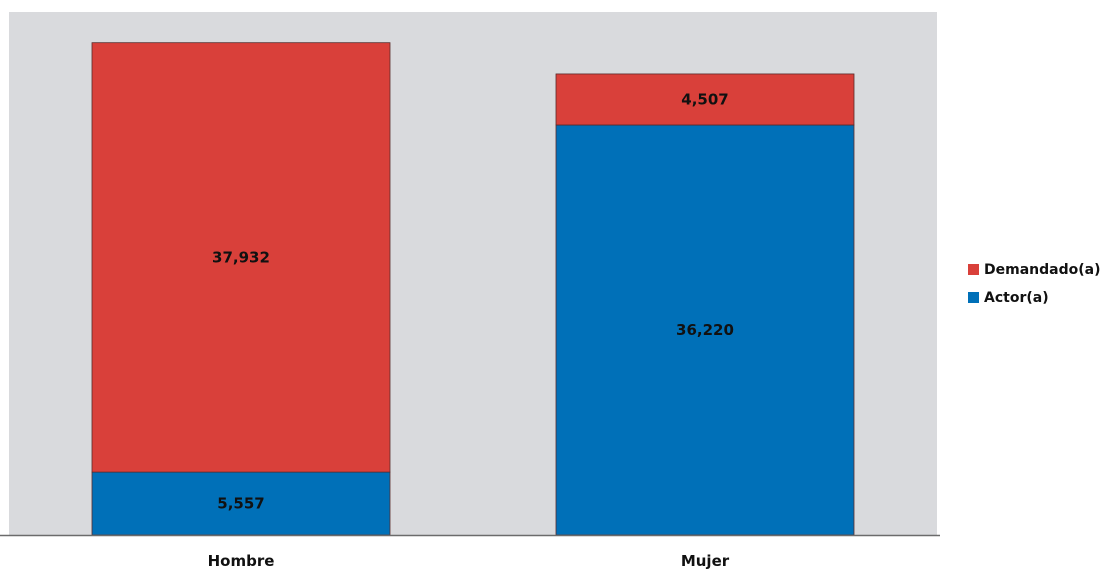 This screenshot has height=574, width=1116. Describe the element at coordinates (1016, 298) in the screenshot. I see `legend-label-actor-a: Actor(a)` at that location.